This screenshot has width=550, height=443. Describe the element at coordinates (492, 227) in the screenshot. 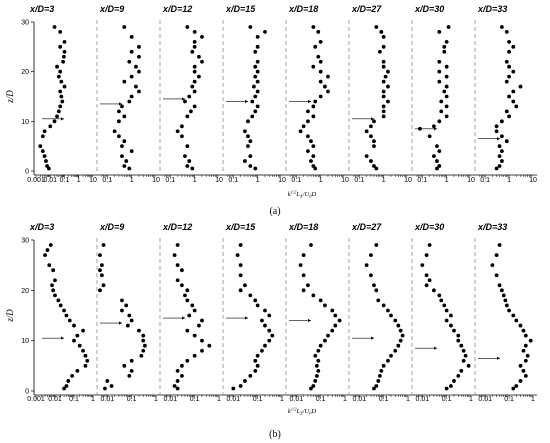

I see `panel-title: x/D=33` at that location.